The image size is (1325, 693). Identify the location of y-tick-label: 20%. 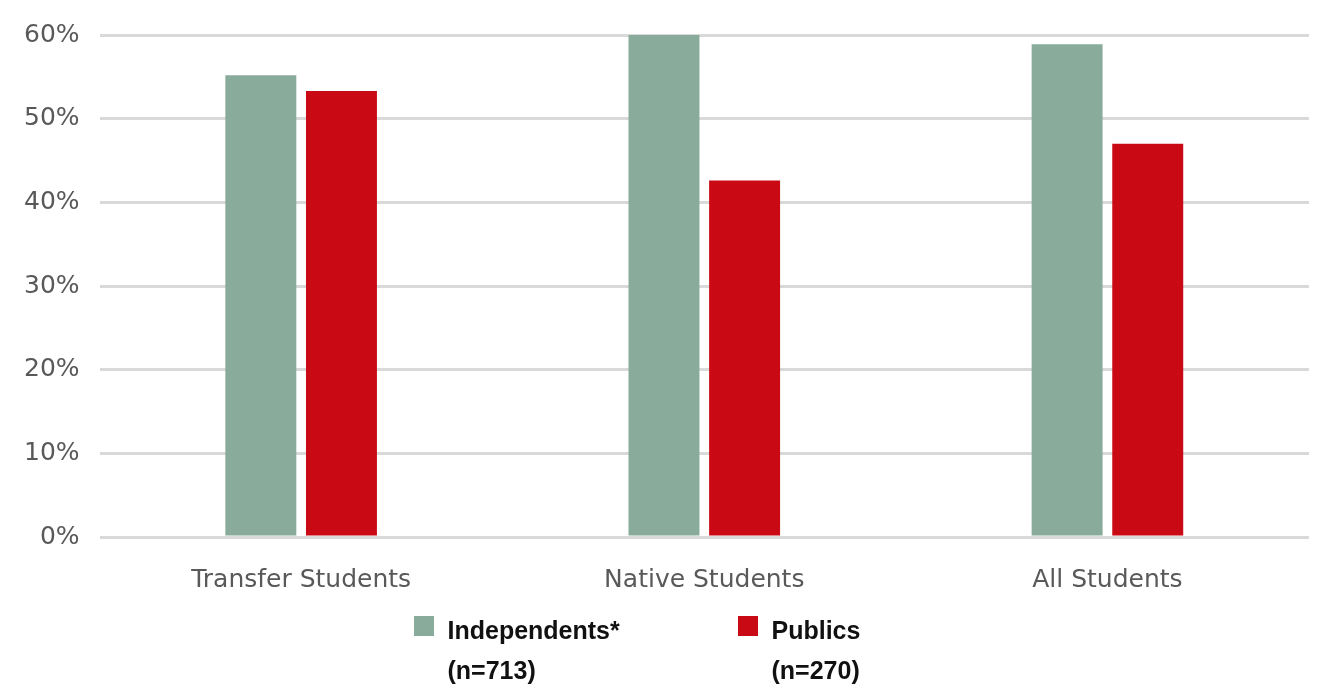
(51, 368).